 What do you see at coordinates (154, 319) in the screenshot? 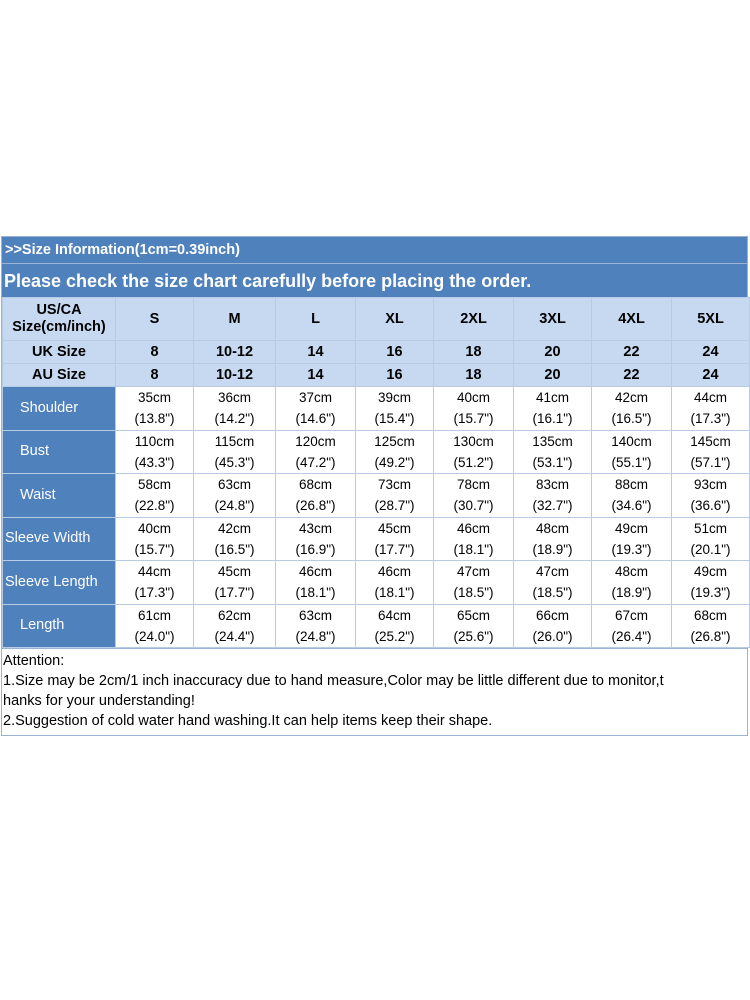
I see `size-header-s: S` at bounding box center [154, 319].